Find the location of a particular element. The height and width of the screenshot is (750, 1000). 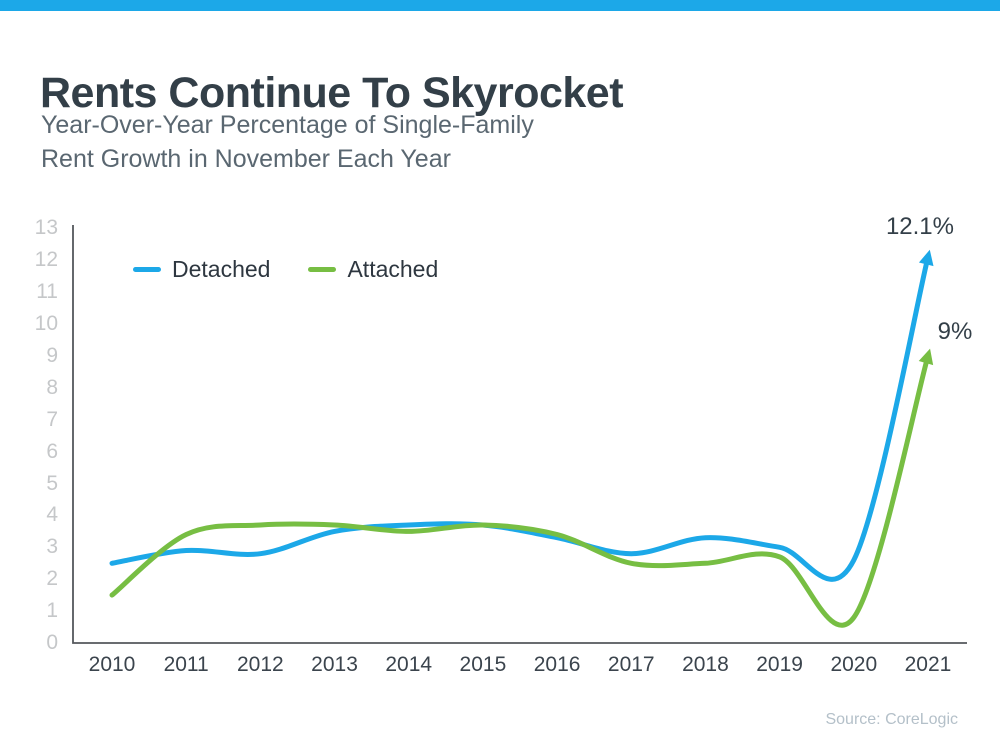

detached-line-swatch is located at coordinates (147, 269).